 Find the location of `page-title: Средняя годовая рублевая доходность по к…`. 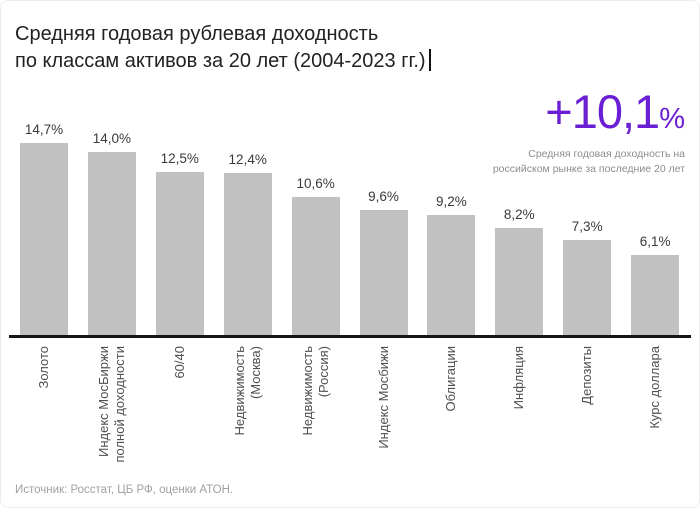

page-title: Средняя годовая рублевая доходность по к… is located at coordinates (223, 48).